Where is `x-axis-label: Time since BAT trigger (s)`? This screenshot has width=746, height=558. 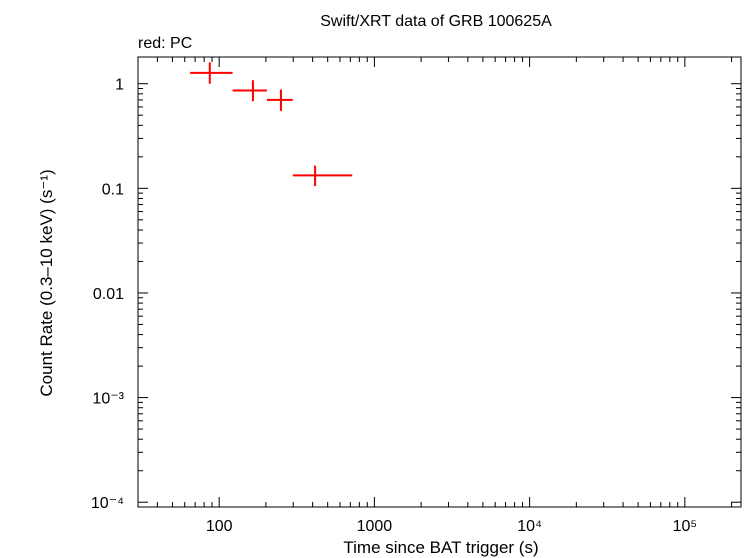 x-axis-label: Time since BAT trigger (s) is located at coordinates (440, 547).